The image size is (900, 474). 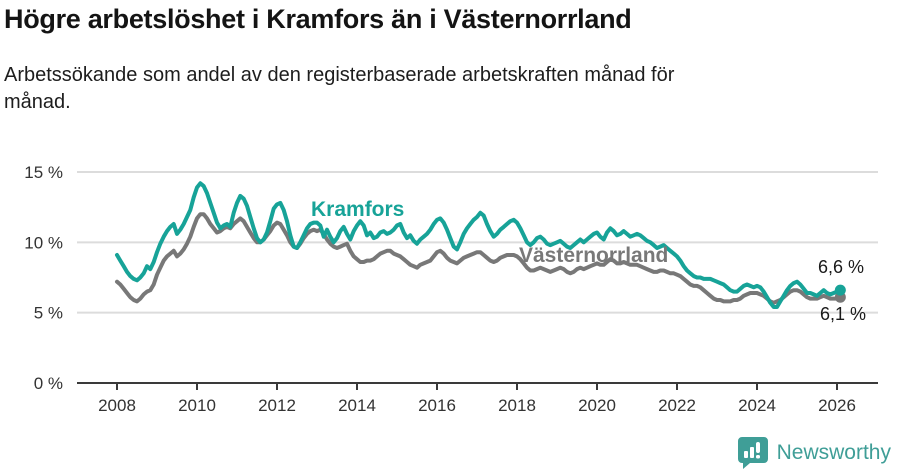 I want to click on series-label-kramfors: Kramfors, so click(x=358, y=209).